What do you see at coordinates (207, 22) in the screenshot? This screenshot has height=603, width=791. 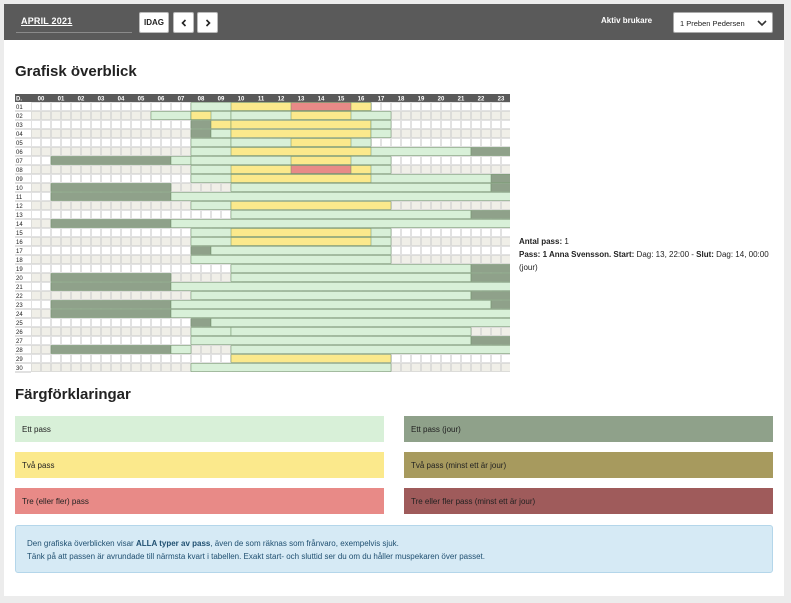 I see `next-month-button` at bounding box center [207, 22].